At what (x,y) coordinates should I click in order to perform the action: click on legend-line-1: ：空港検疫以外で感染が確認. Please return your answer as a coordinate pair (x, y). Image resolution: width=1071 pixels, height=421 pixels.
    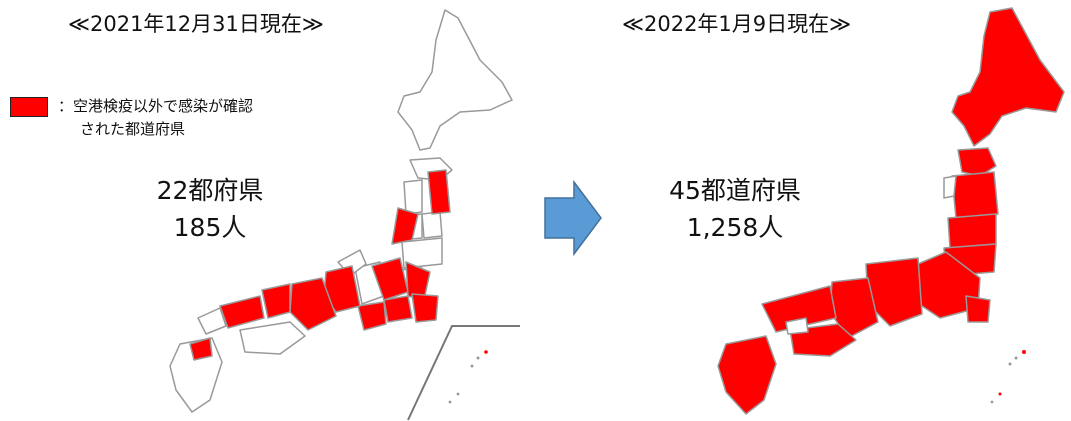
    Looking at the image, I should click on (156, 106).